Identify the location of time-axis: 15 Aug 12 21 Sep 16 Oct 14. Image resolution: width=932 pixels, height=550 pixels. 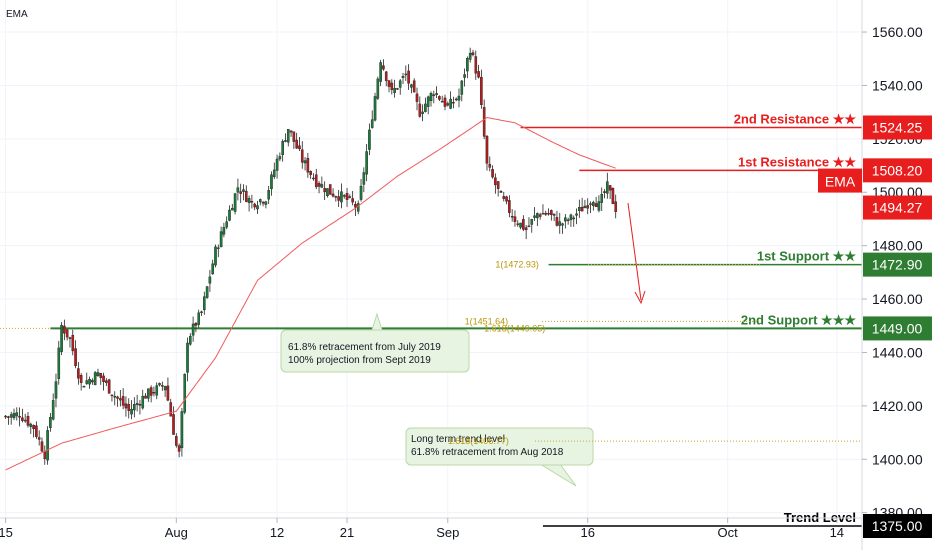
(422, 529).